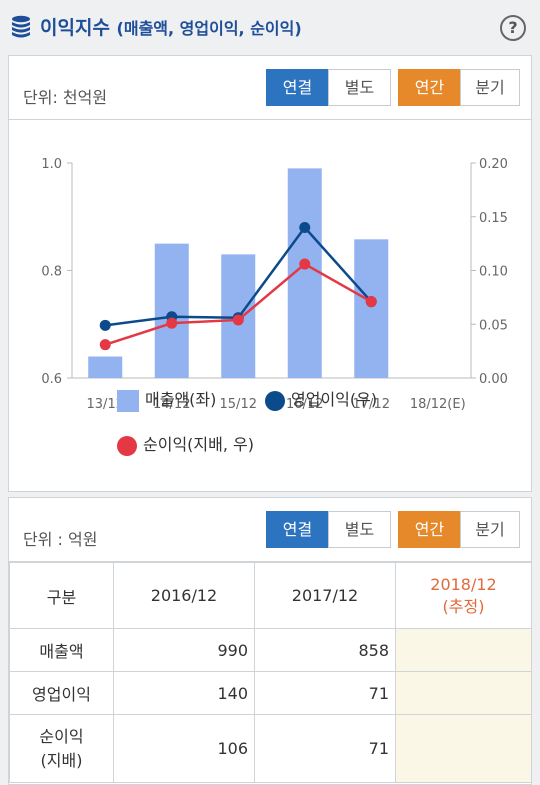  Describe the element at coordinates (51, 164) in the screenshot. I see `y-left-tick-label: 1.0` at that location.